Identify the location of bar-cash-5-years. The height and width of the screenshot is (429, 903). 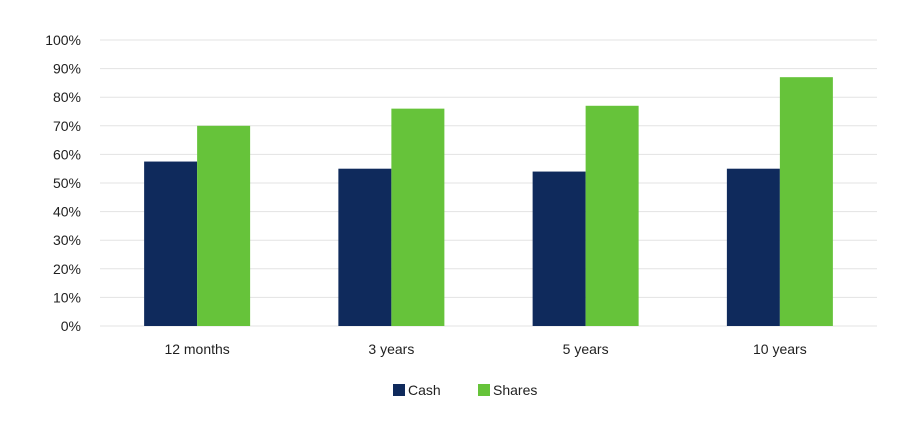
(559, 248).